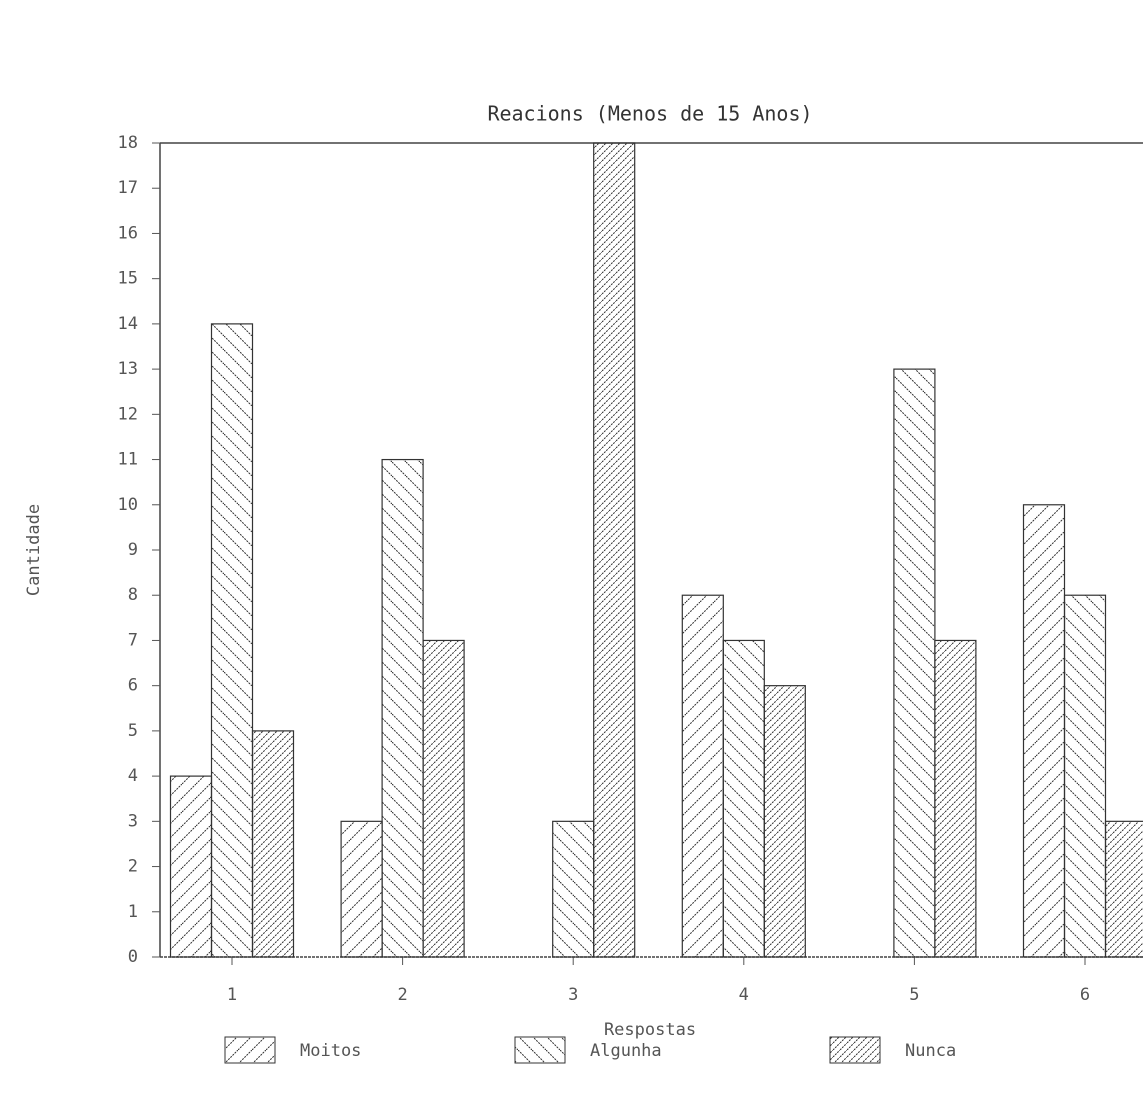  Describe the element at coordinates (34, 550) in the screenshot. I see `y-axis-title: Cantidade` at that location.